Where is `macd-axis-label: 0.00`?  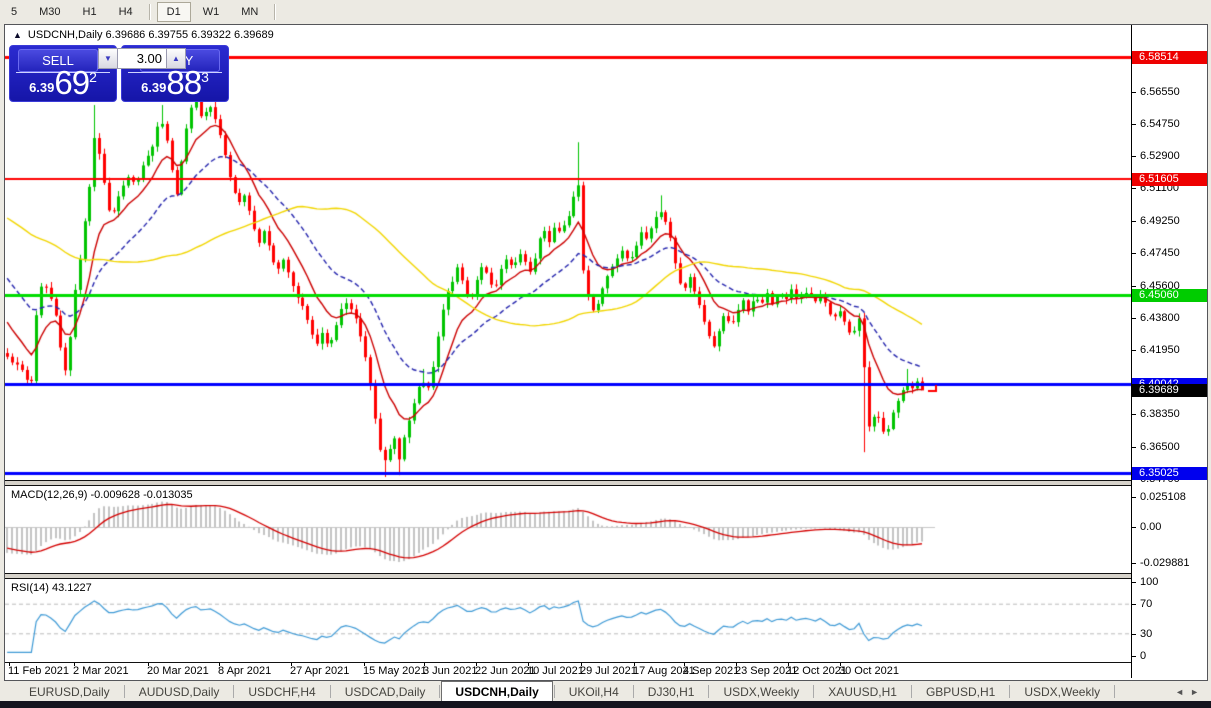
macd-axis-label: 0.00 is located at coordinates (1151, 527).